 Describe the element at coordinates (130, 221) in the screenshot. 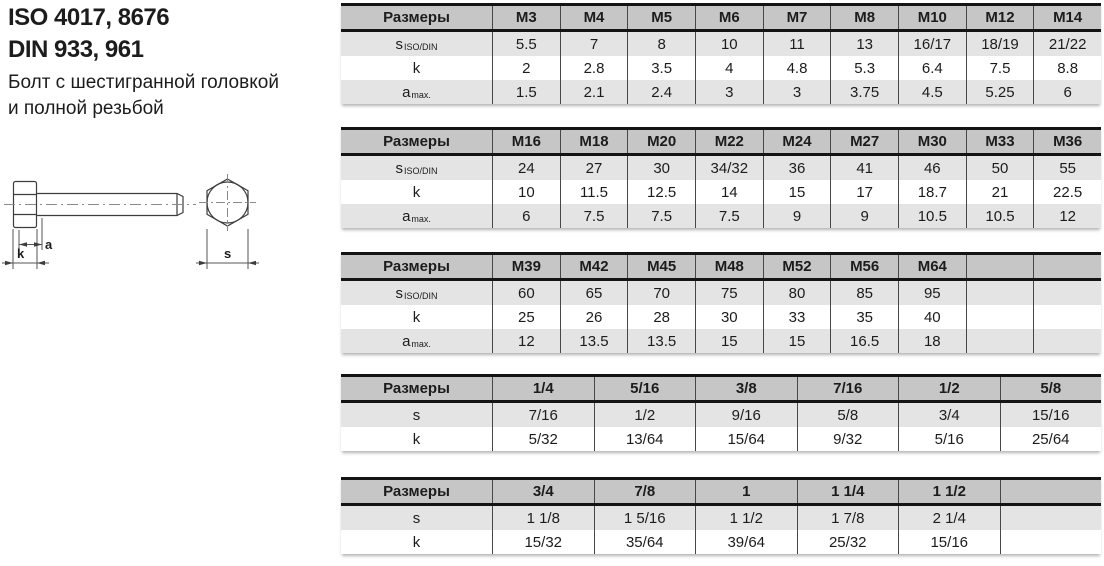

I see `bolt-technical-drawing: a k s` at that location.